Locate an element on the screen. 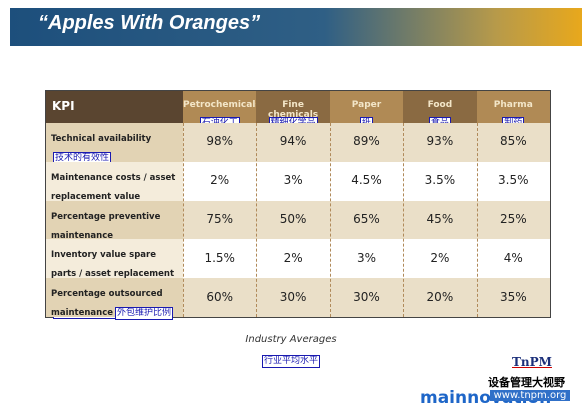 The image size is (582, 411). table-value: 25% is located at coordinates (513, 219).